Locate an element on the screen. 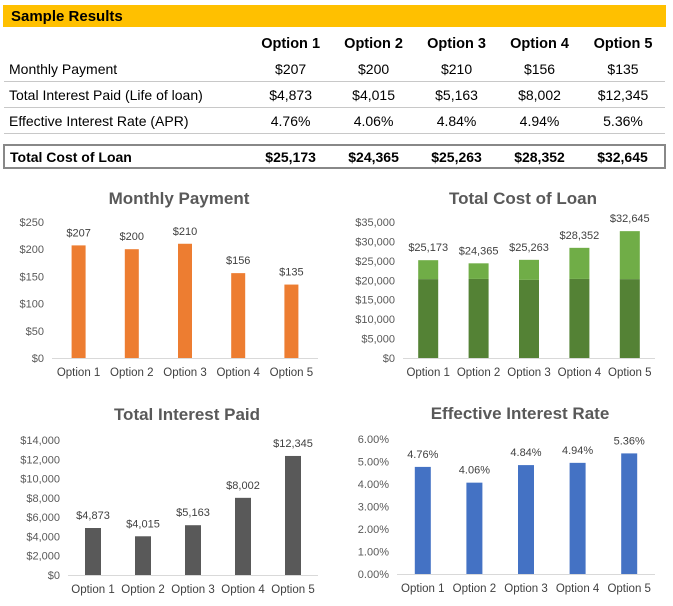 The width and height of the screenshot is (673, 606). header-option-5: Option 5 is located at coordinates (623, 43).